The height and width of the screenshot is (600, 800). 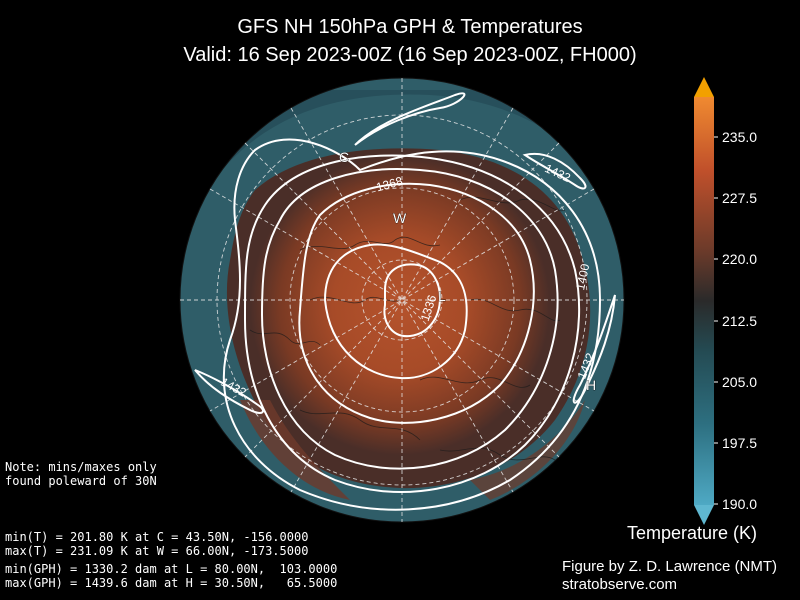 What do you see at coordinates (739, 259) in the screenshot?
I see `colorbar-tick-label: 220.0` at bounding box center [739, 259].